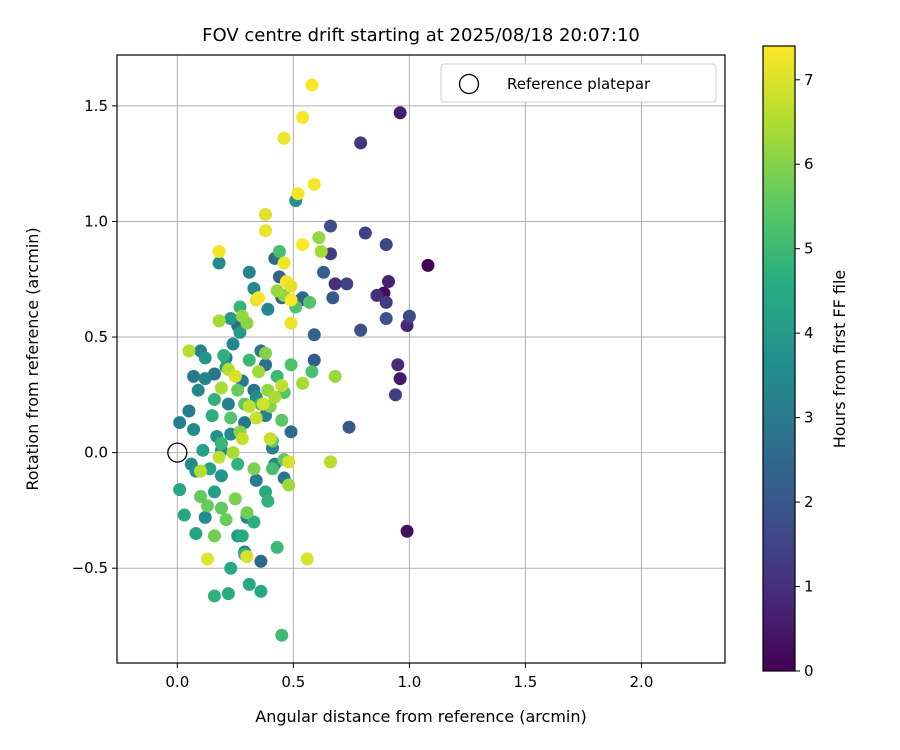 This screenshot has height=750, width=900. Describe the element at coordinates (809, 164) in the screenshot. I see `colorbar-tick-label: 6` at that location.